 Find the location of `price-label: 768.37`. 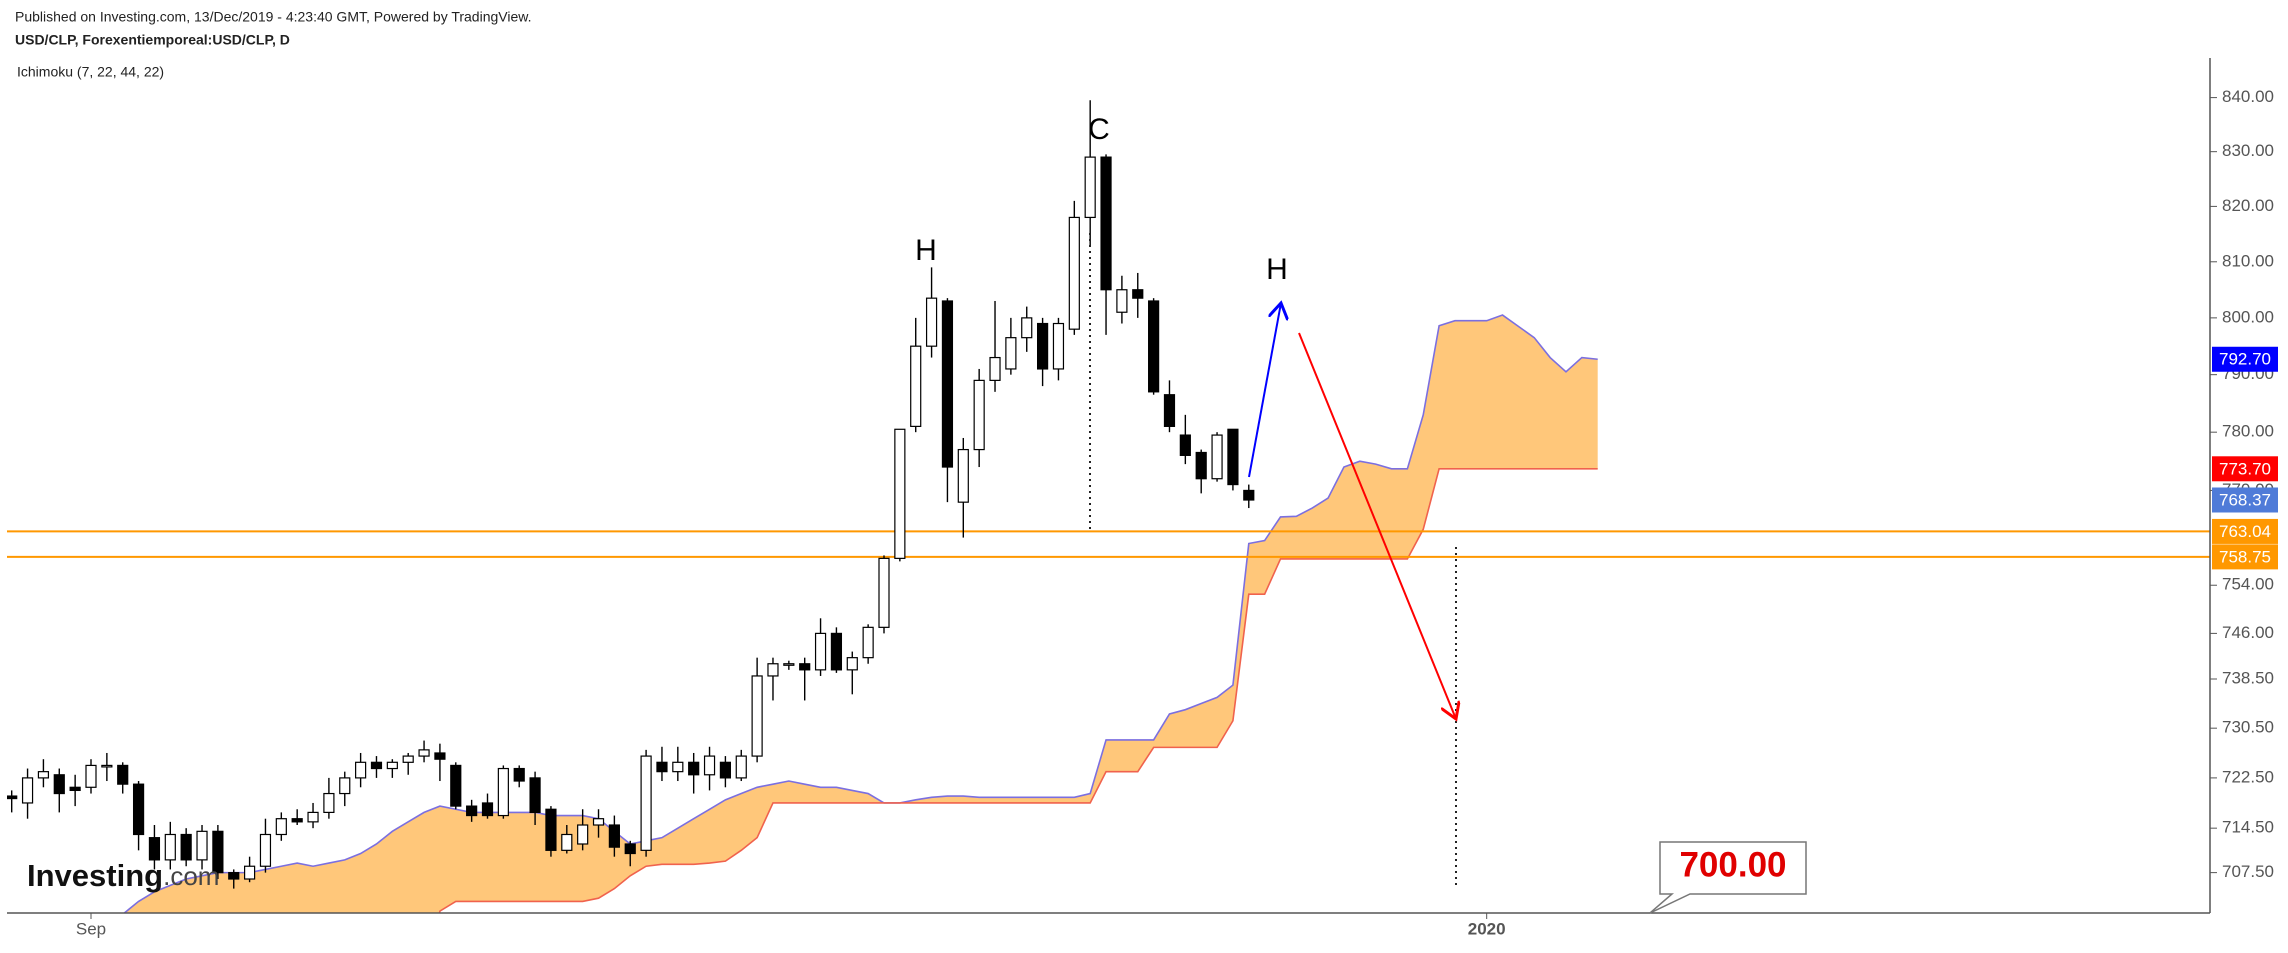

price-label: 768.37 is located at coordinates (2245, 499).